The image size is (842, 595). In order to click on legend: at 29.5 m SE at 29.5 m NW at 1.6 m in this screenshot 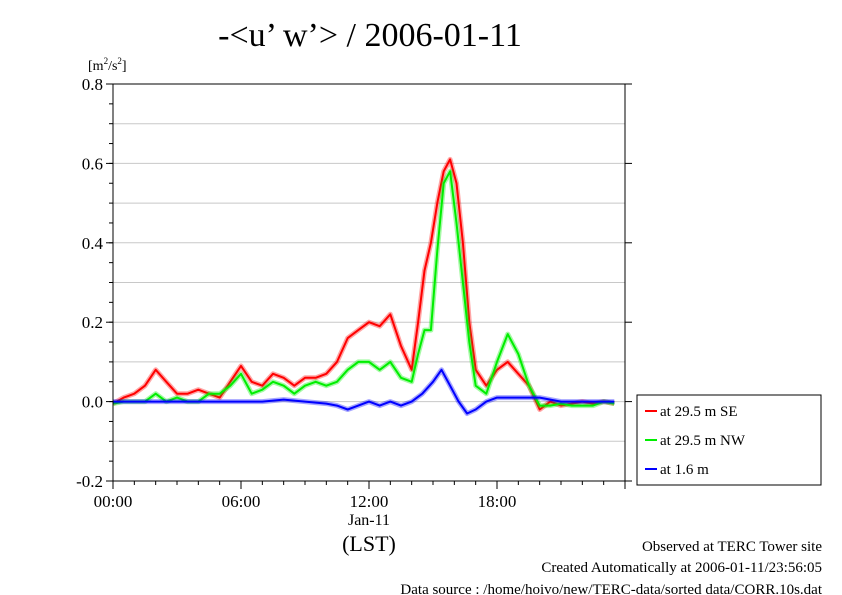, I will do `click(729, 440)`.